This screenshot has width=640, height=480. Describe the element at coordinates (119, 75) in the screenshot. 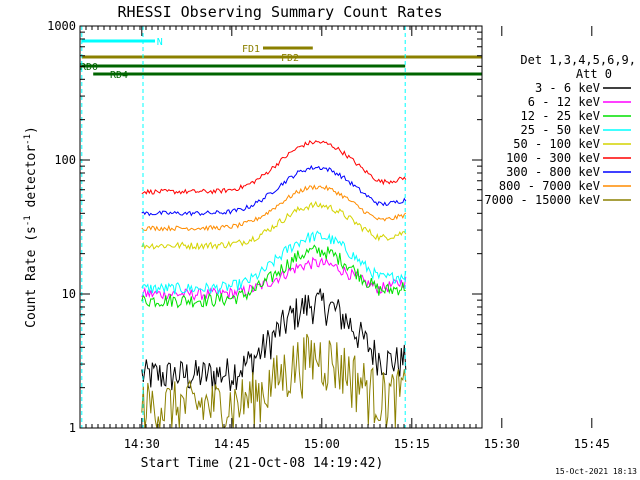

I see `flag-label: RD4` at that location.